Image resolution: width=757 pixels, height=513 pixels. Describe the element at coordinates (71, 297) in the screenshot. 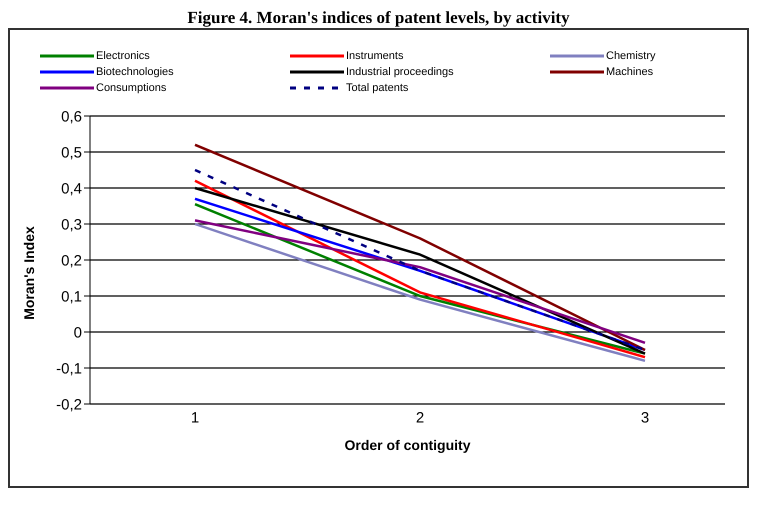

I see `y-tick-label: 0,1` at that location.